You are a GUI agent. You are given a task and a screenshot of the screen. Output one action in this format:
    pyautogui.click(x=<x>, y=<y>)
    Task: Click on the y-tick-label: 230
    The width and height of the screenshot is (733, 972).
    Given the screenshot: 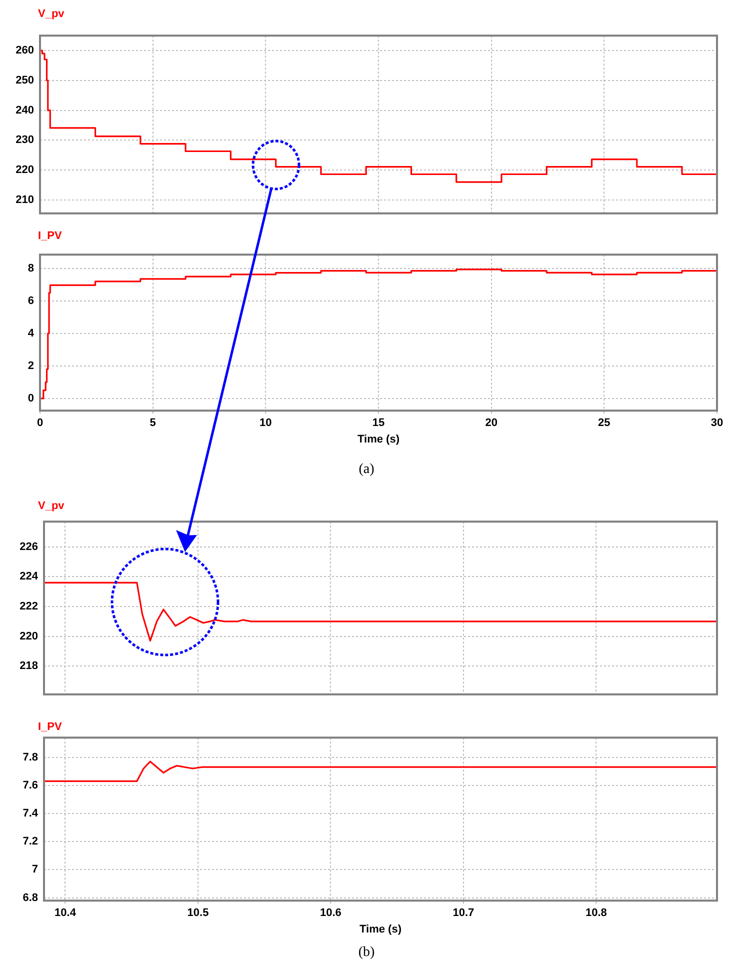 What is the action you would take?
    pyautogui.click(x=25, y=140)
    